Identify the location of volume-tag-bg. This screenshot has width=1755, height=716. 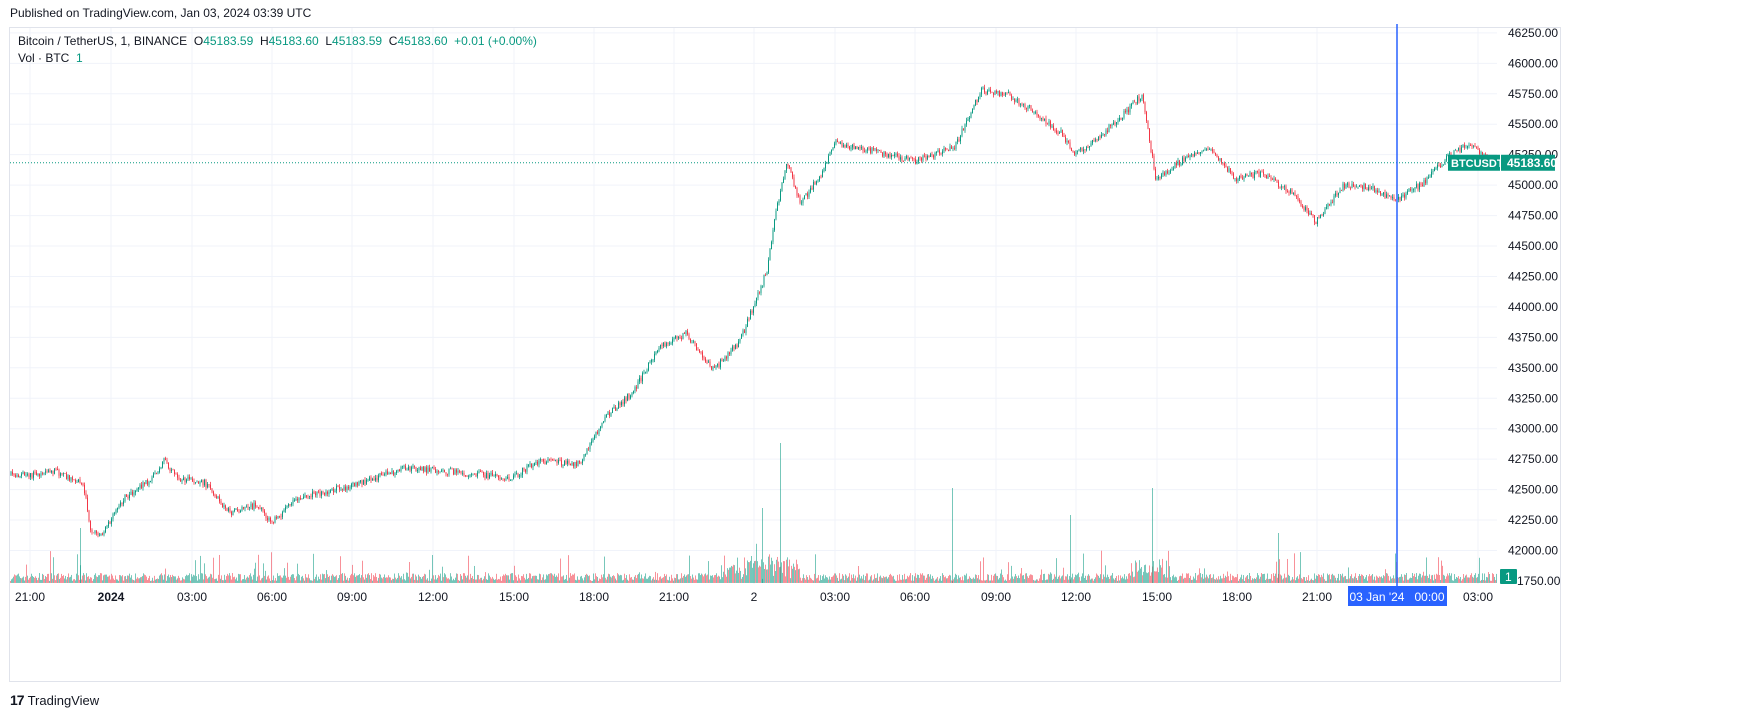
(1508, 576).